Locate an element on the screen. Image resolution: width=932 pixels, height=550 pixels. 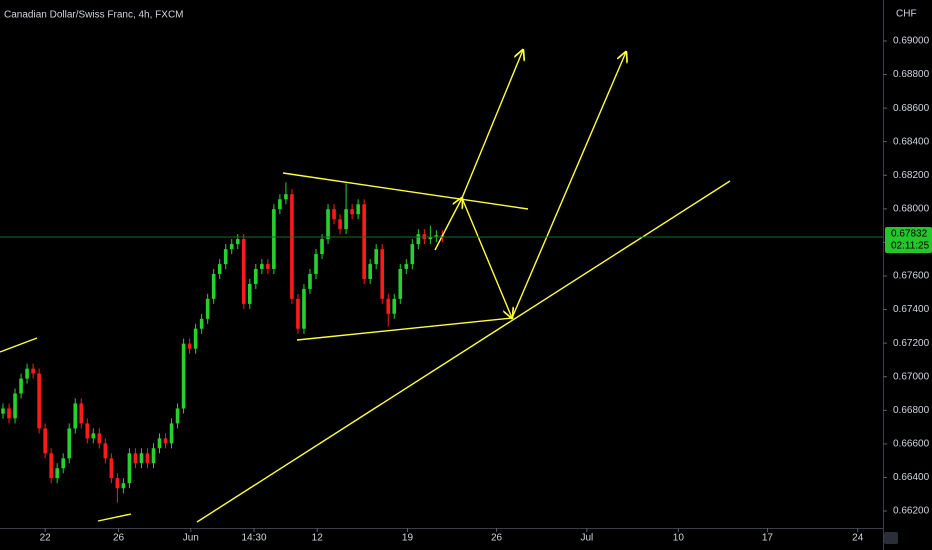
x-tick-label: 17 is located at coordinates (768, 538).